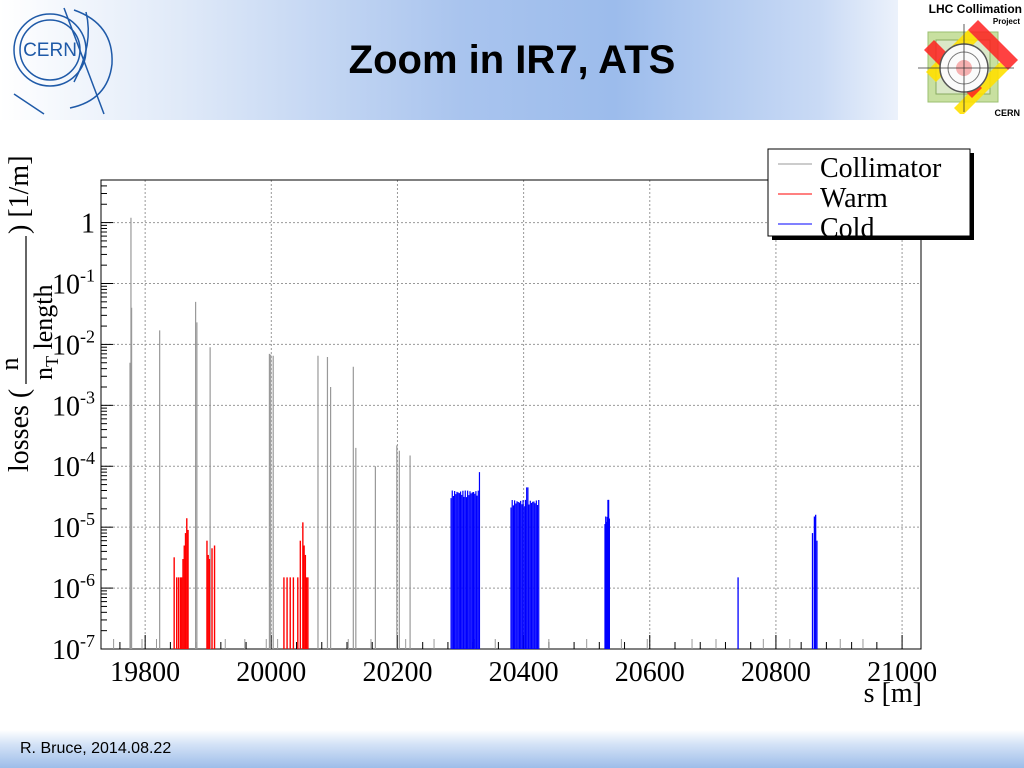 This screenshot has width=1024, height=768. Describe the element at coordinates (893, 693) in the screenshot. I see `x-axis-label: s [m]` at that location.